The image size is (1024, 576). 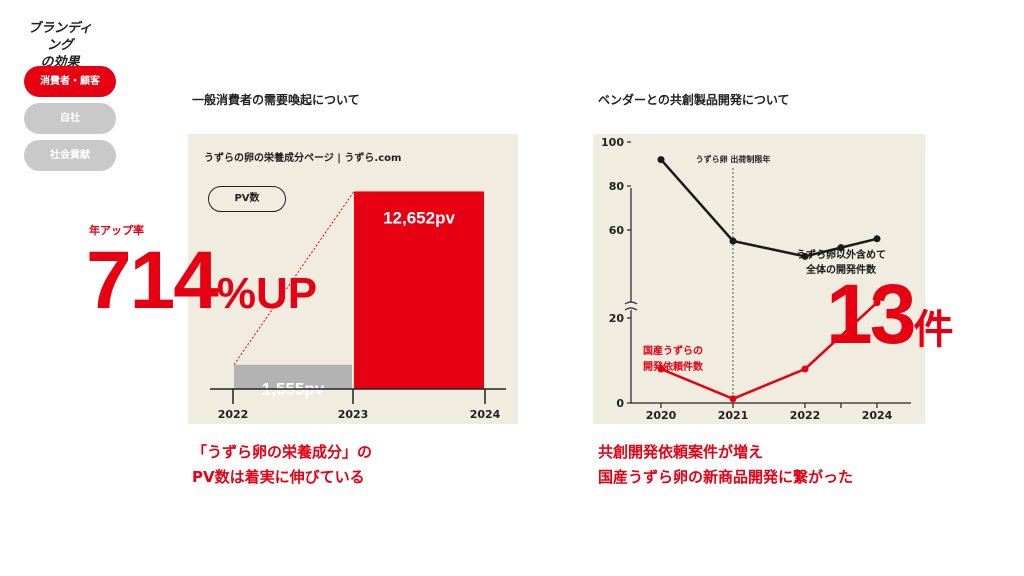 What do you see at coordinates (620, 403) in the screenshot?
I see `y-tick-label-0: 0` at bounding box center [620, 403].